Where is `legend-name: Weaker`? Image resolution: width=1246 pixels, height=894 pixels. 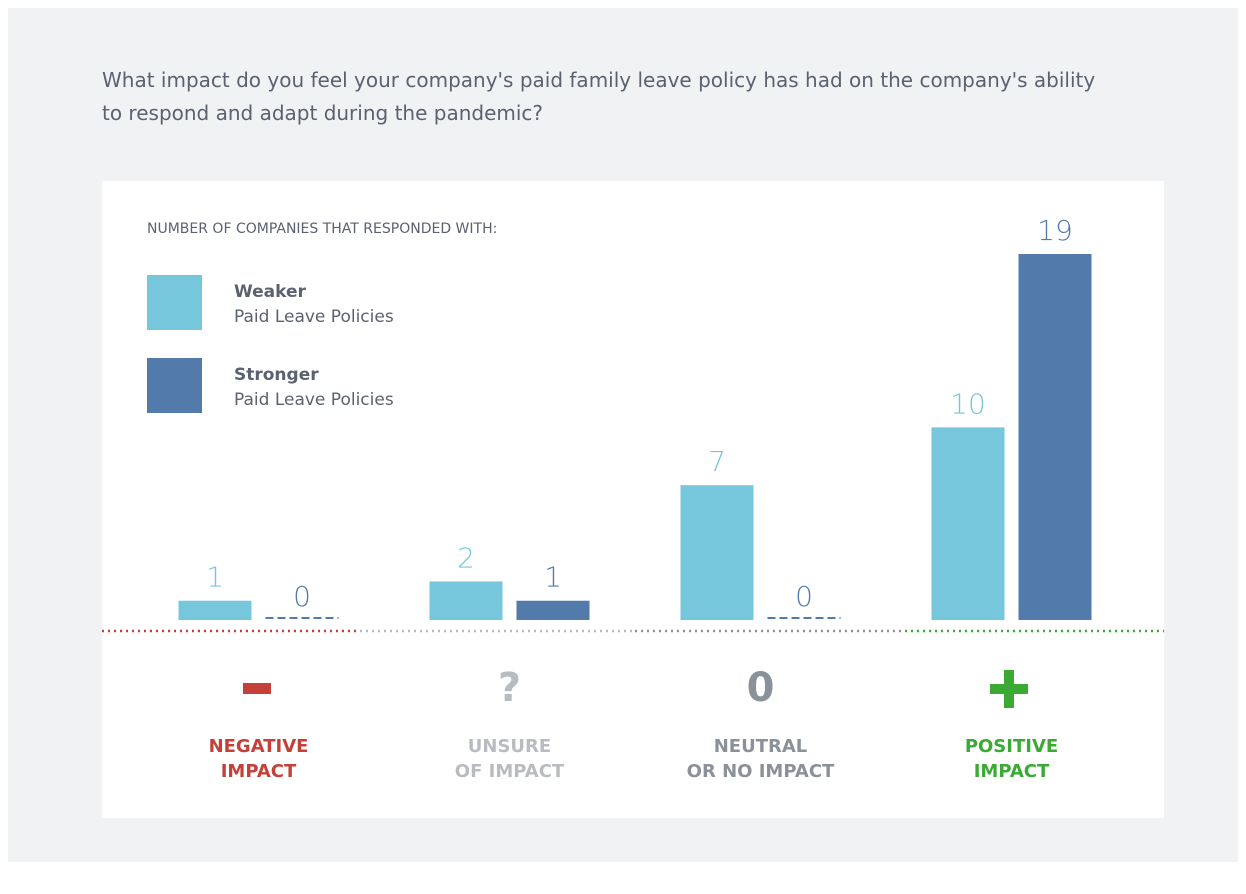 legend-name: Weaker is located at coordinates (270, 292).